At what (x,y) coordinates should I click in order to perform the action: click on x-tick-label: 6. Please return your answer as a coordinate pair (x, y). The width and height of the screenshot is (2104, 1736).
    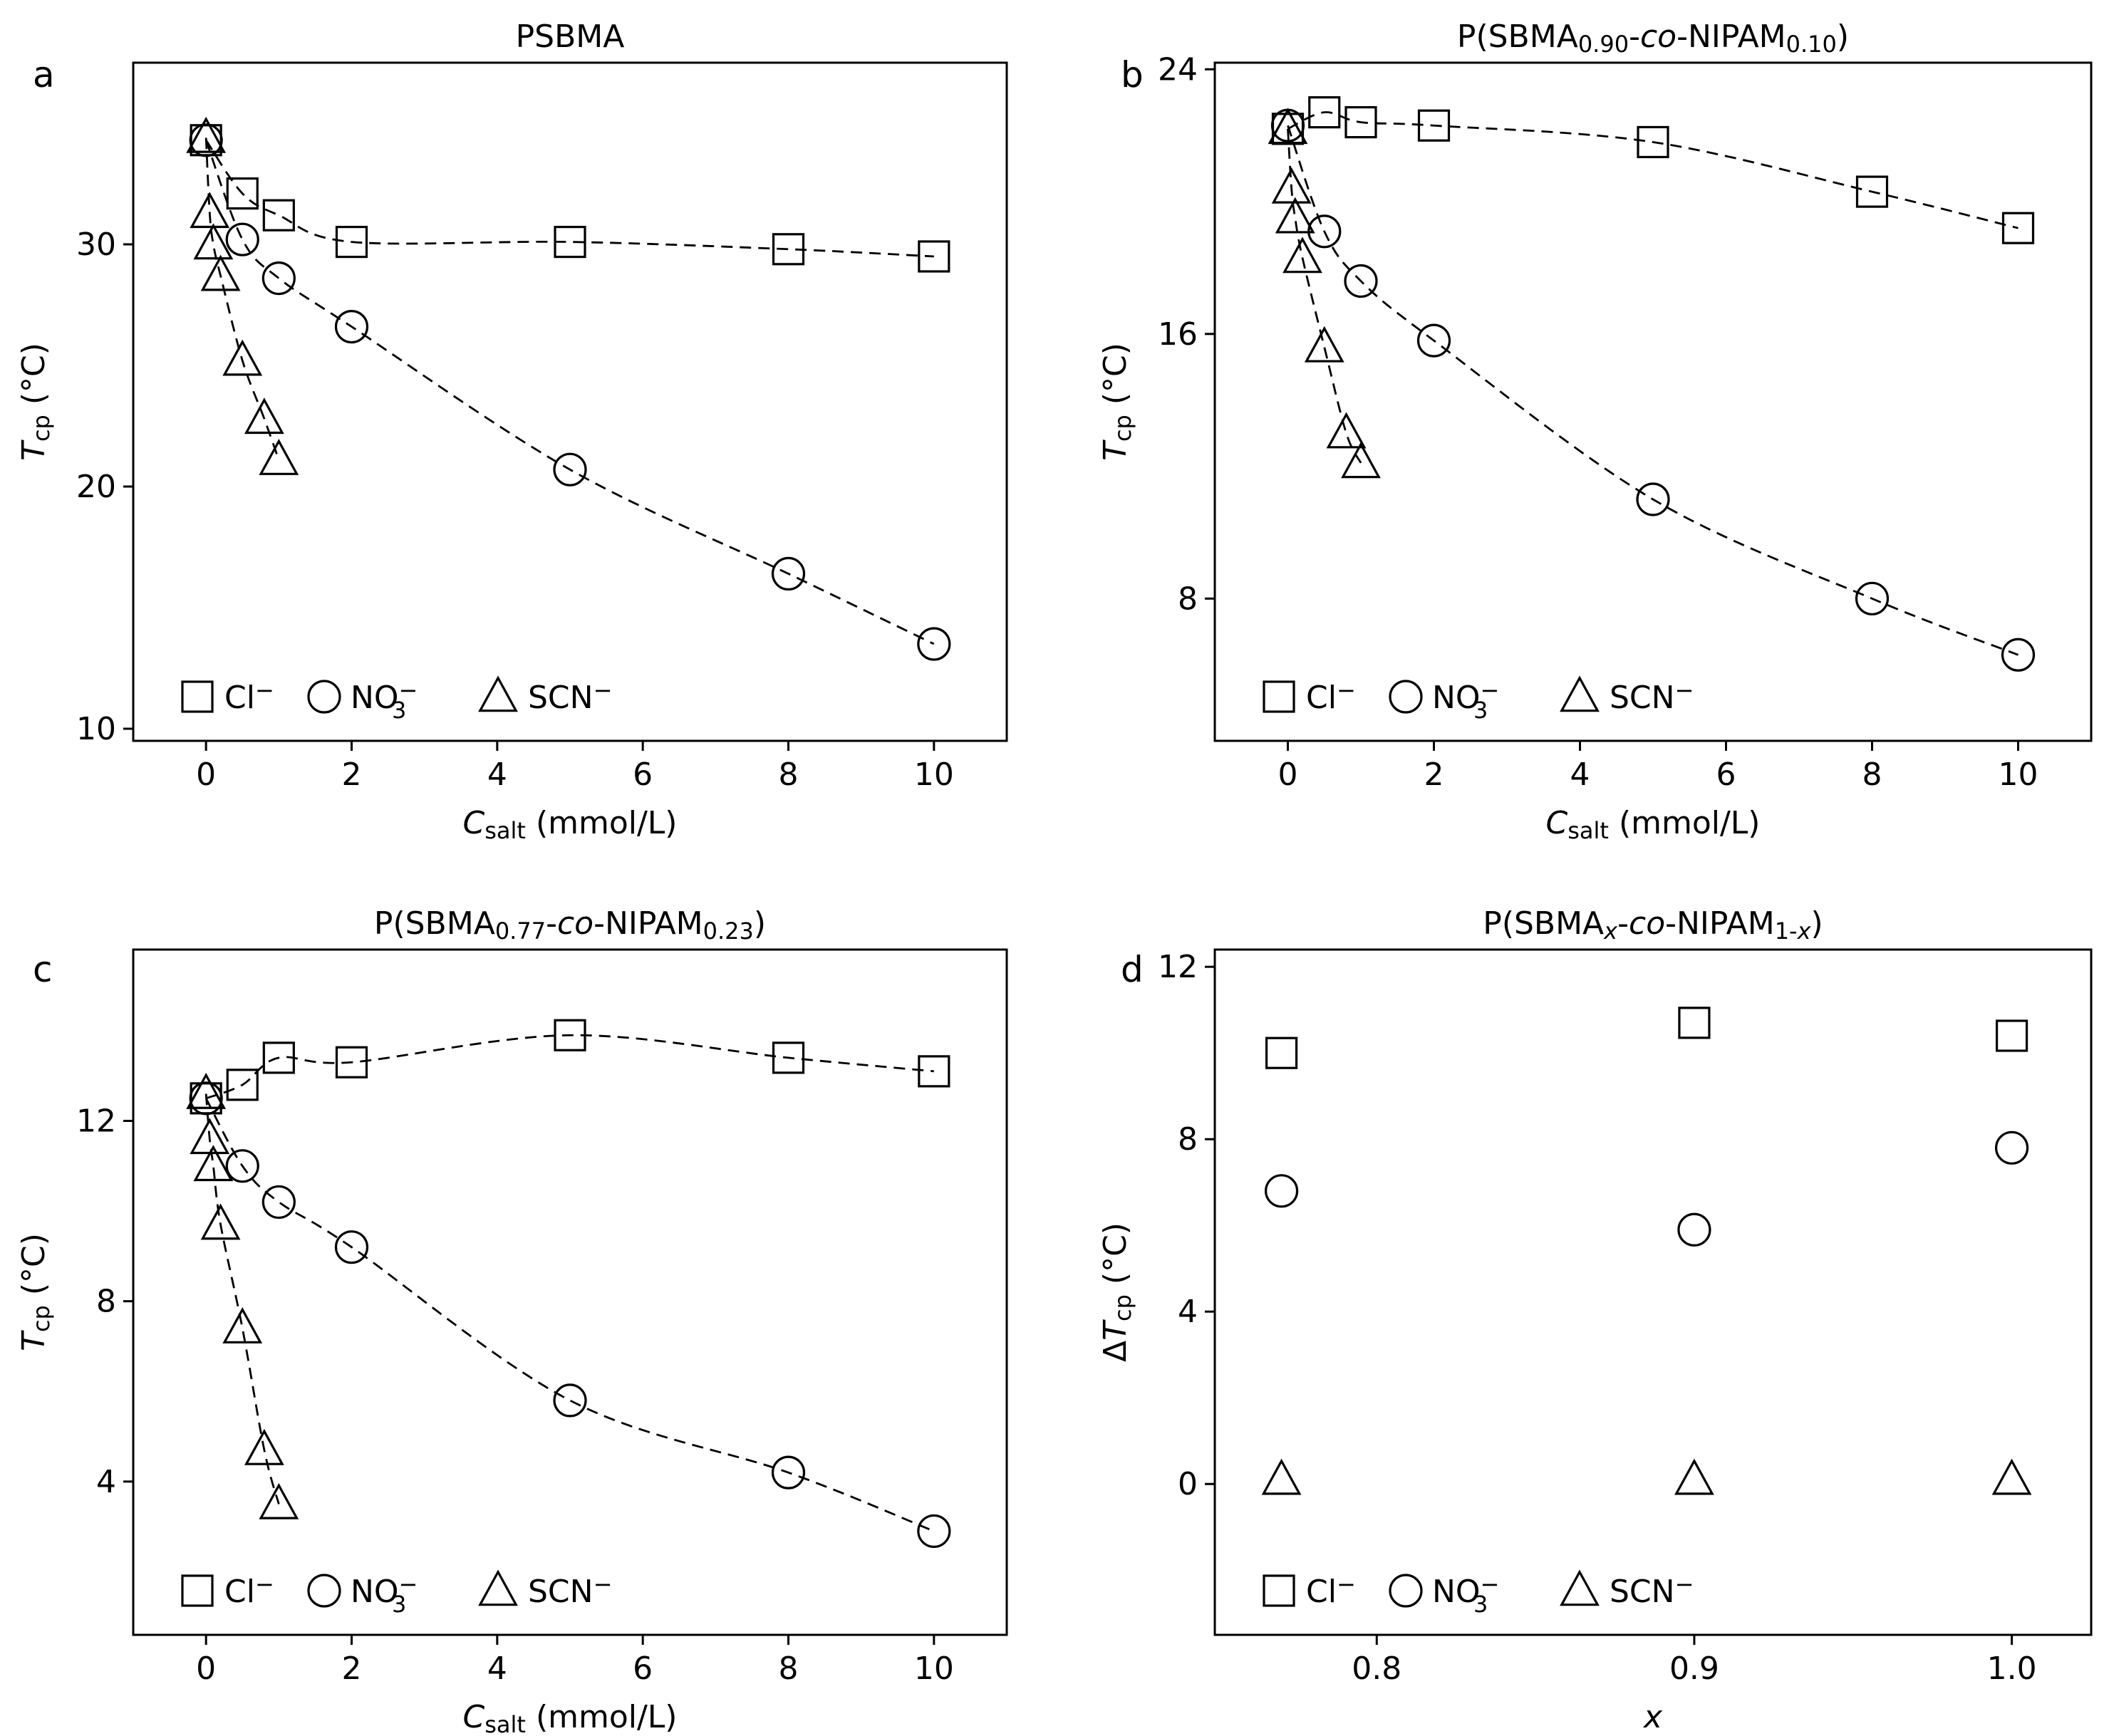
    Looking at the image, I should click on (1726, 775).